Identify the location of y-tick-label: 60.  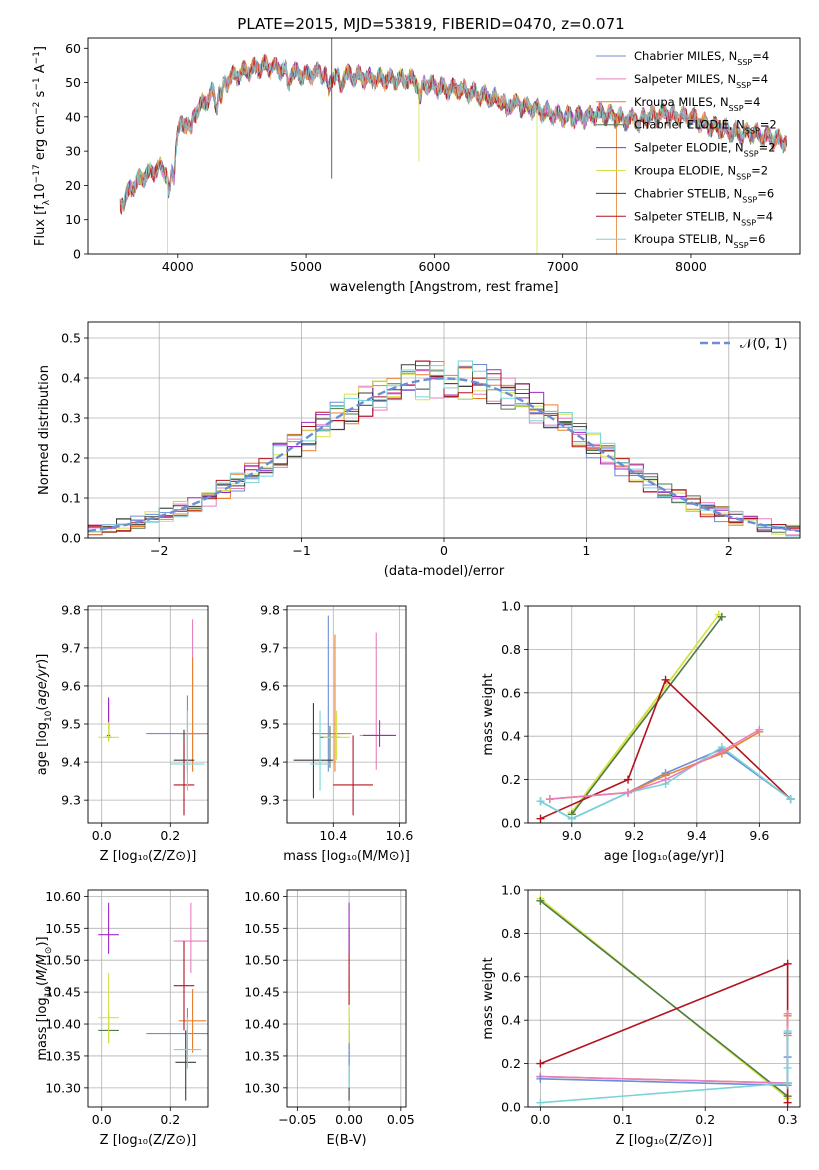
(73, 48).